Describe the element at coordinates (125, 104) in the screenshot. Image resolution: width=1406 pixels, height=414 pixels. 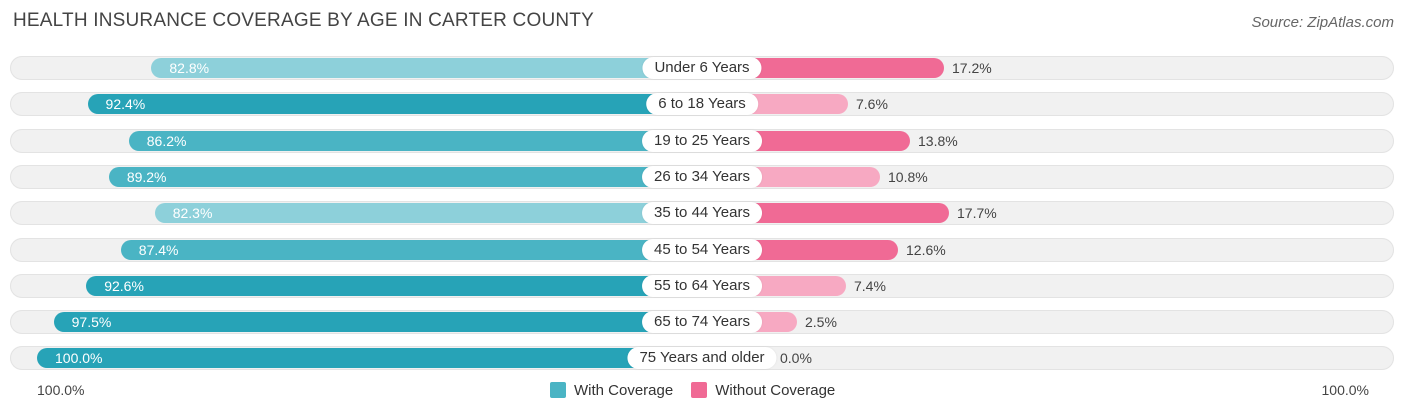
I see `value-label-with-coverage: 92.4%` at that location.